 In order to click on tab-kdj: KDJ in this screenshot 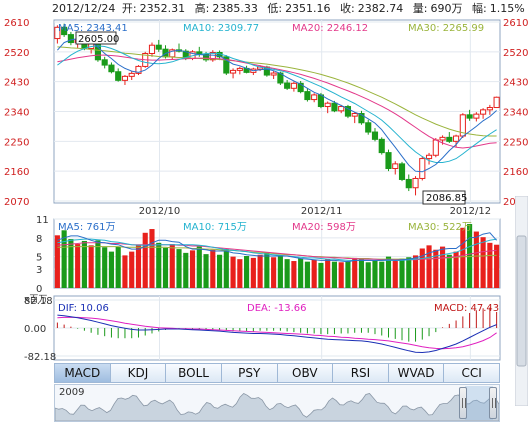, I will do `click(138, 373)`.